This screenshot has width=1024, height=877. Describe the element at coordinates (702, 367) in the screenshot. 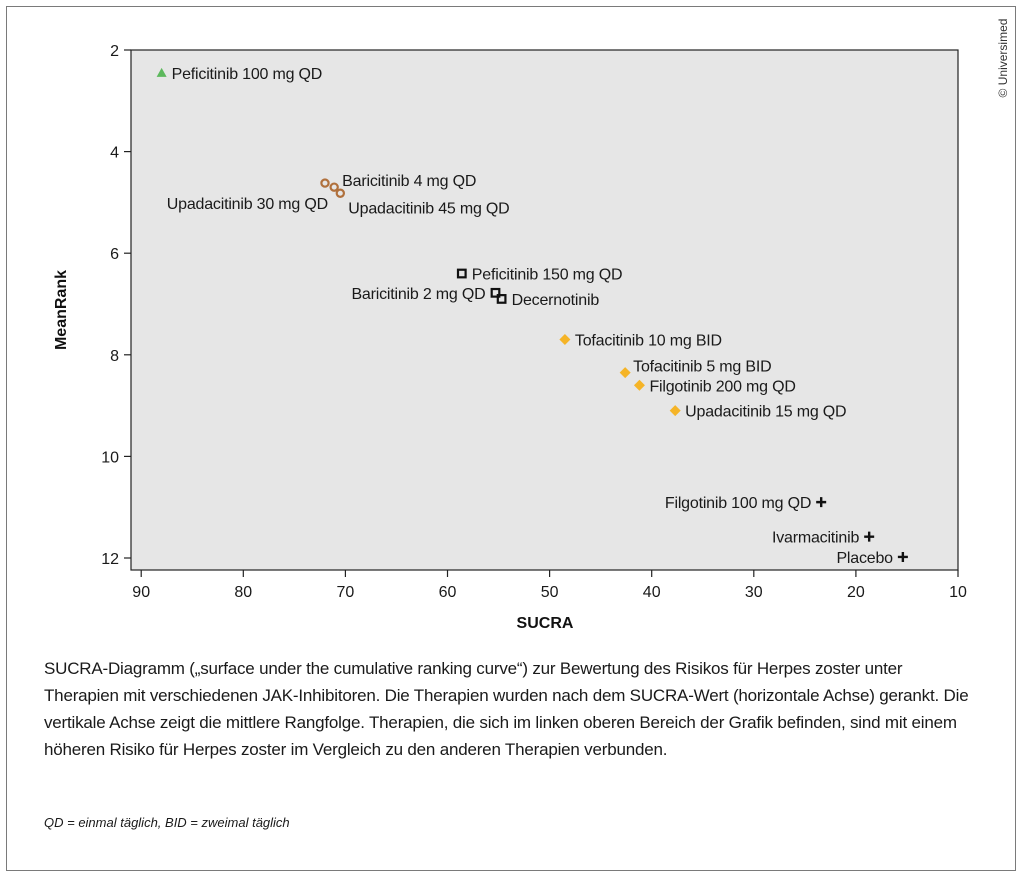

I see `point-label: Tofacitinib 5 mg BID` at that location.